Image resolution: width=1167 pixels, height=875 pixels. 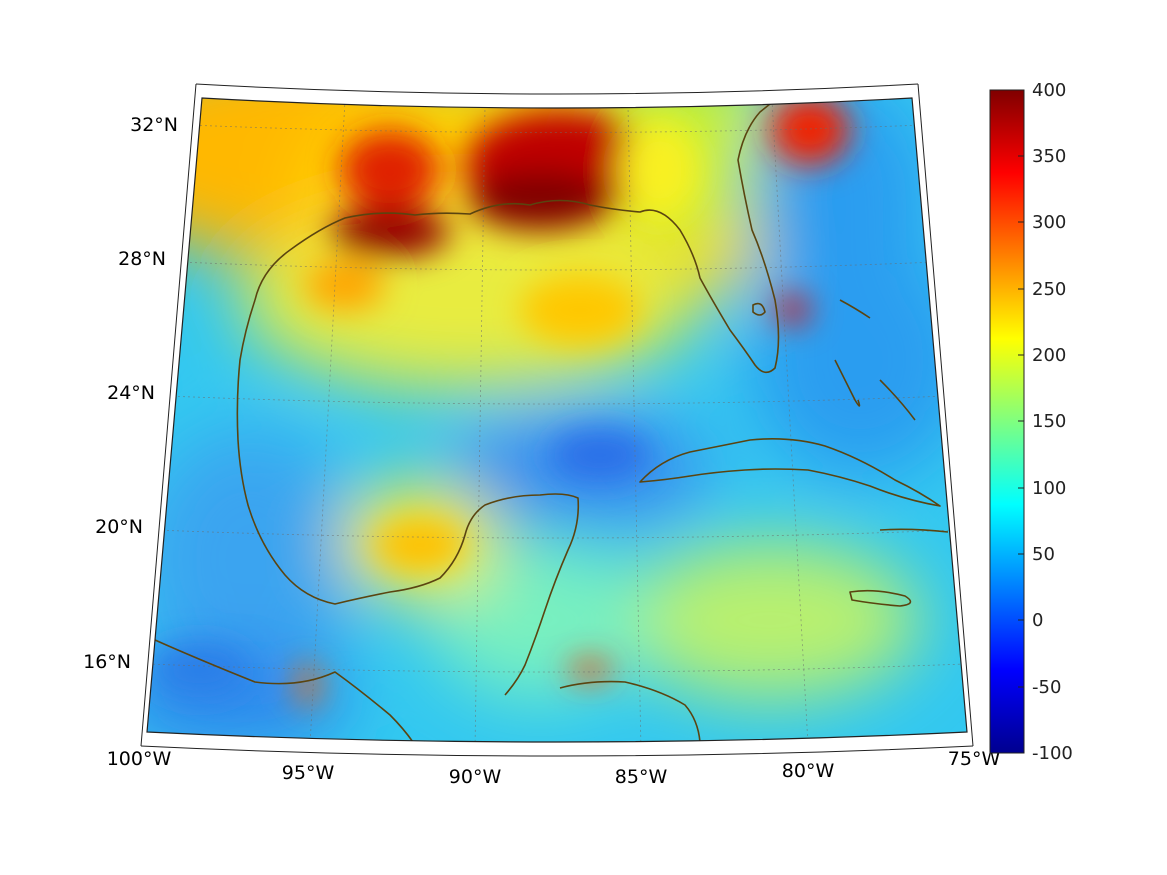 What do you see at coordinates (1049, 90) in the screenshot?
I see `colorbar-label-400: 400` at bounding box center [1049, 90].